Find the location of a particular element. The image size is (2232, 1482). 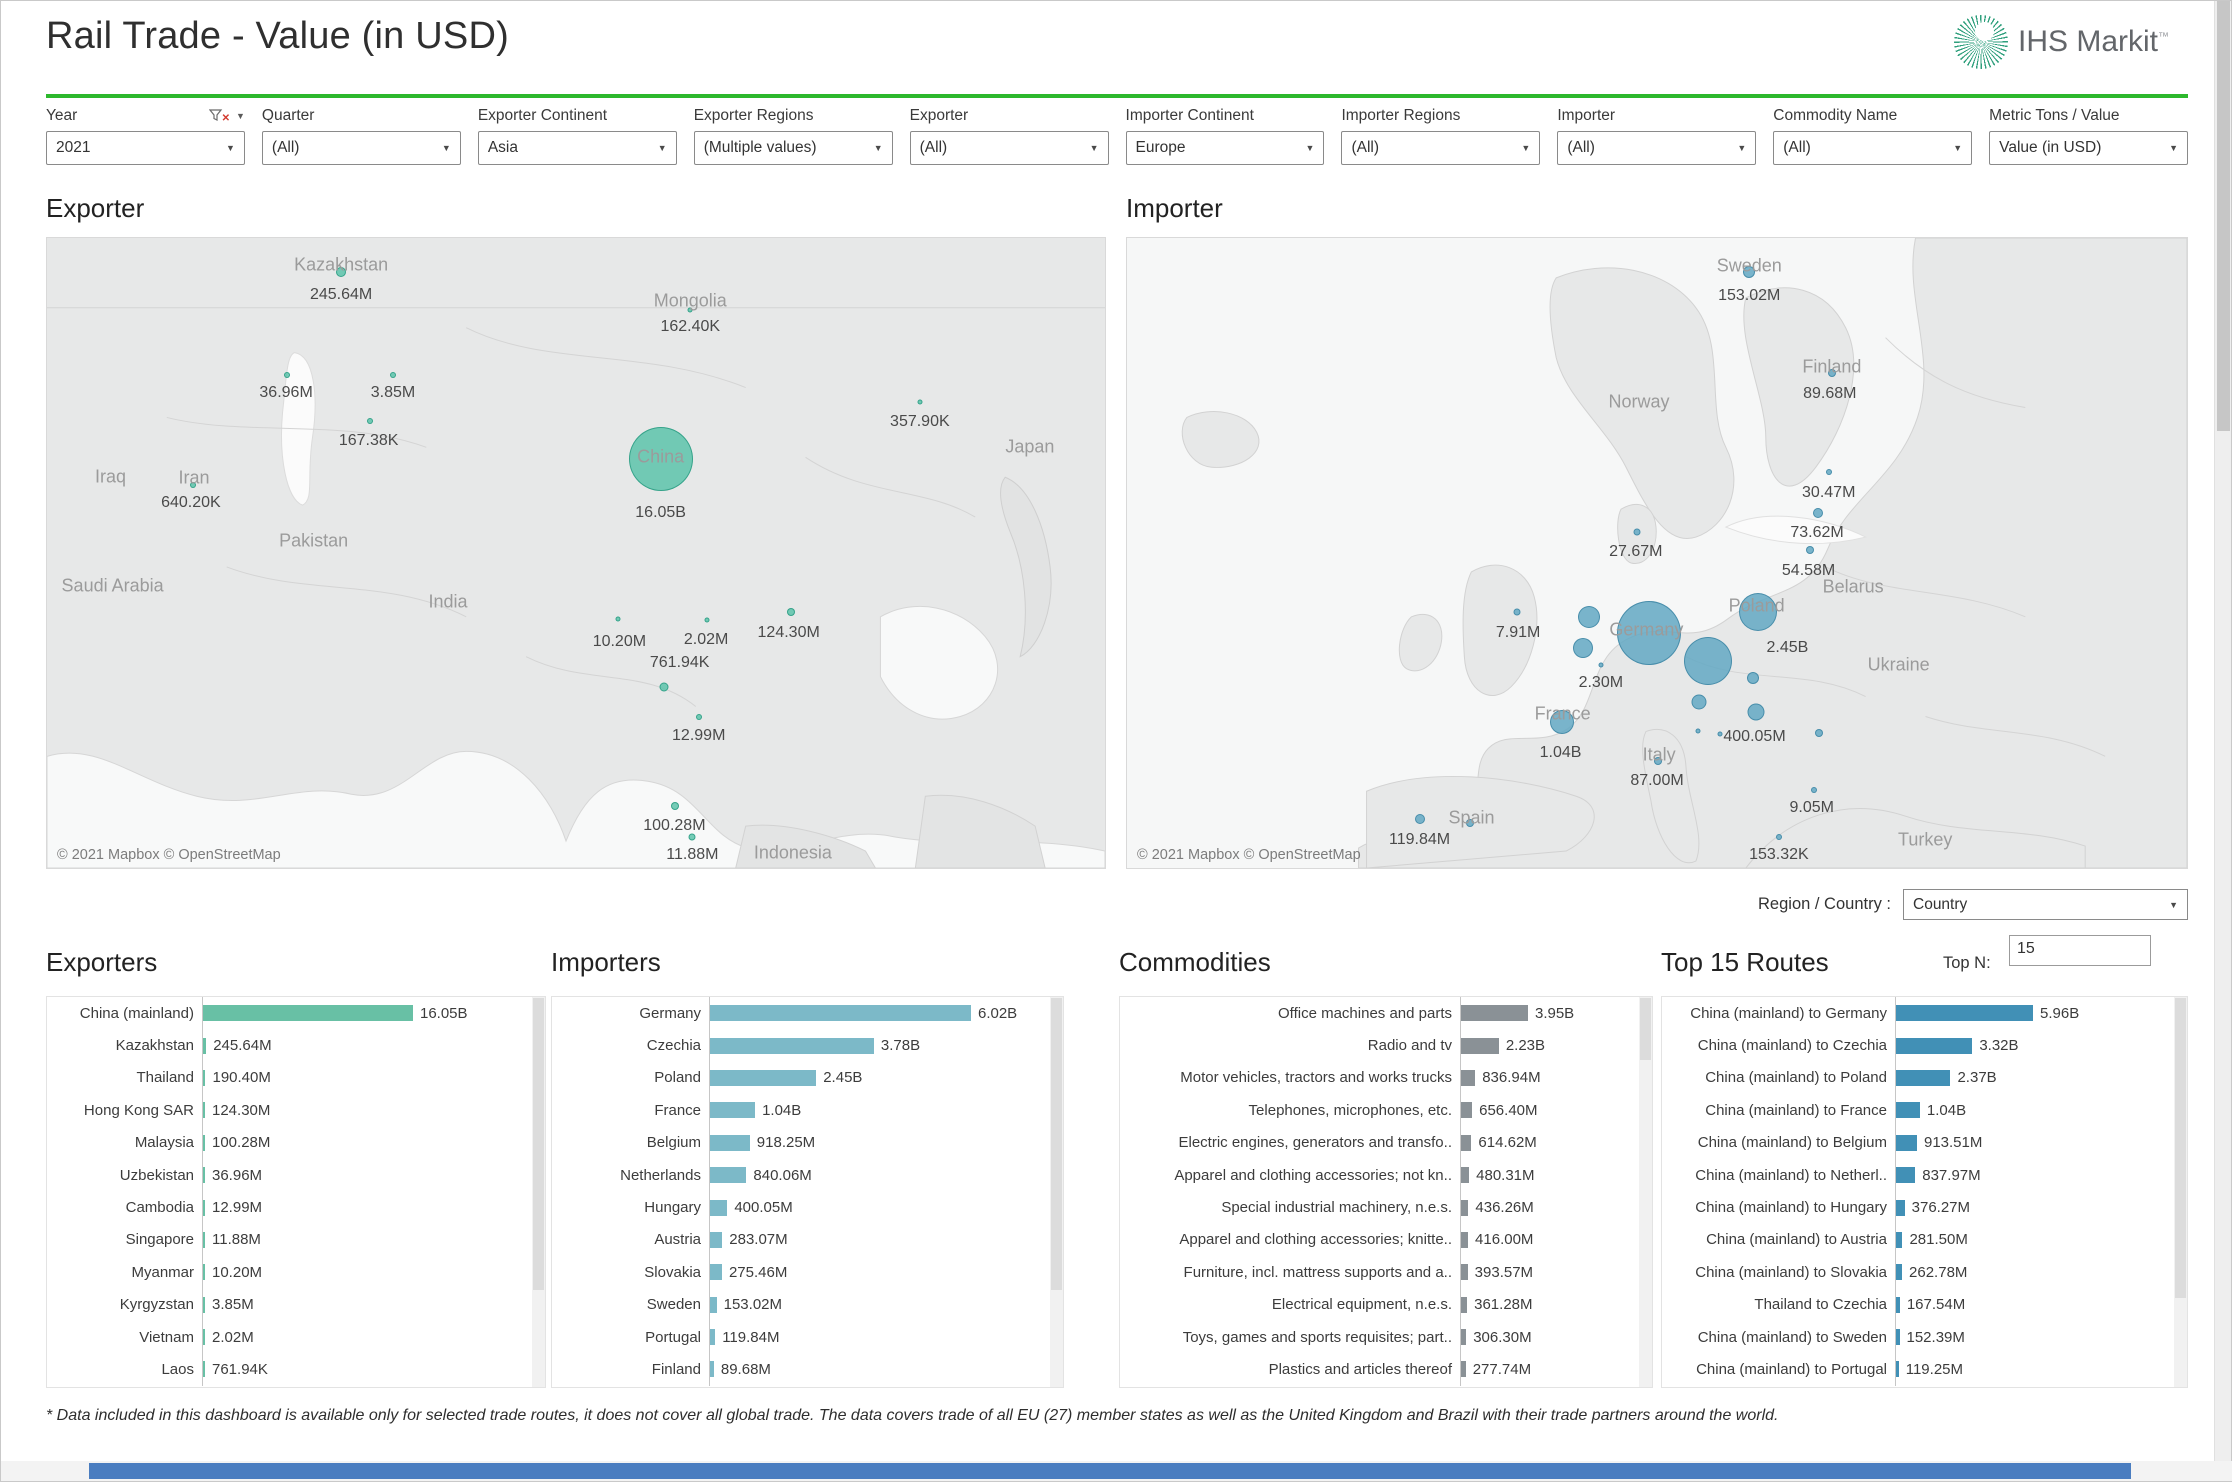

region-country-select: Country ▼ is located at coordinates (2045, 904).